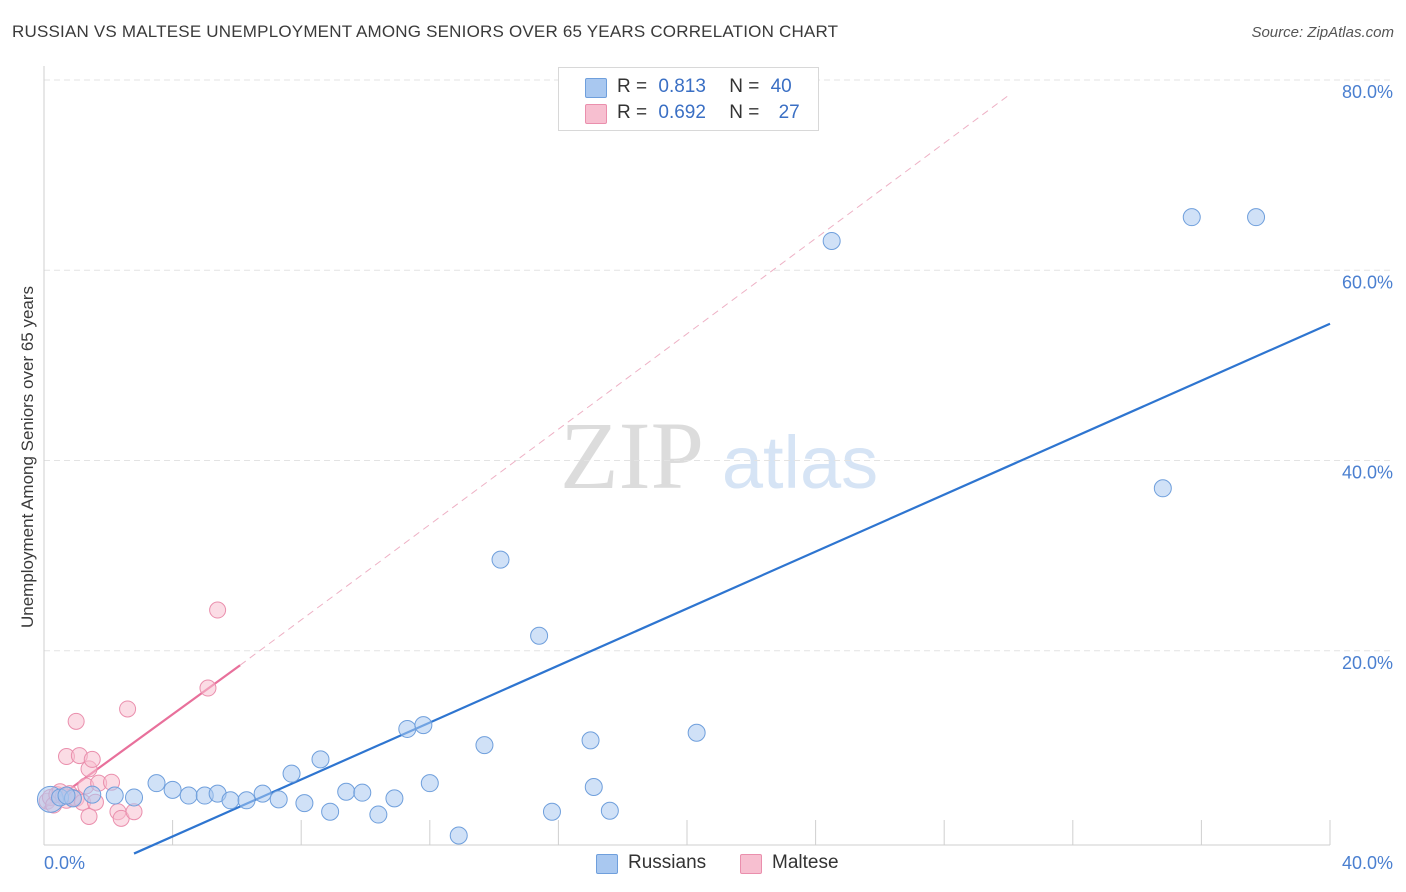 The image size is (1406, 892). What do you see at coordinates (27, 457) in the screenshot?
I see `y-axis-label: Unemployment Among Seniors over 65 years` at bounding box center [27, 457].